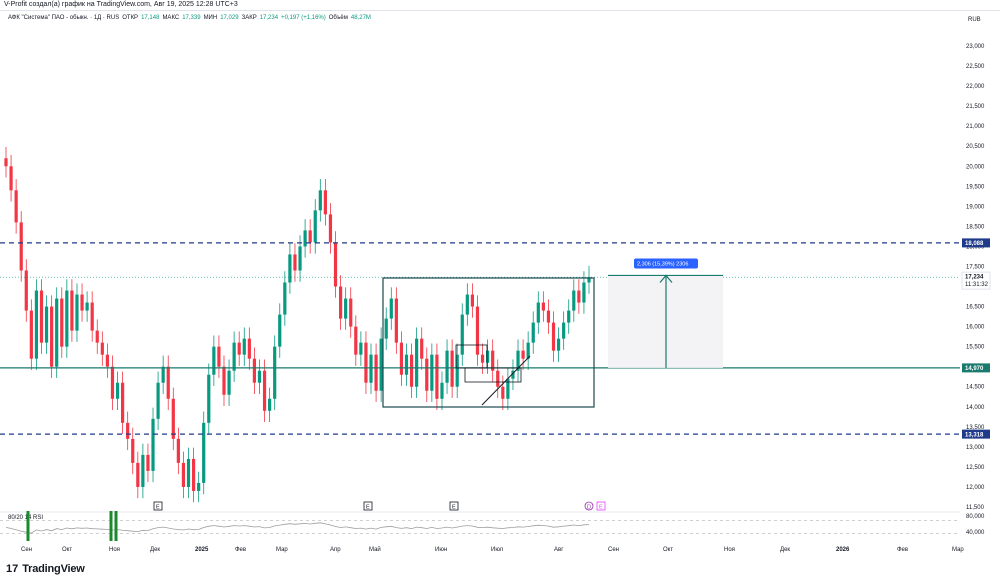 Image resolution: width=1000 pixels, height=585 pixels. I want to click on low-value: 17,029, so click(229, 18).